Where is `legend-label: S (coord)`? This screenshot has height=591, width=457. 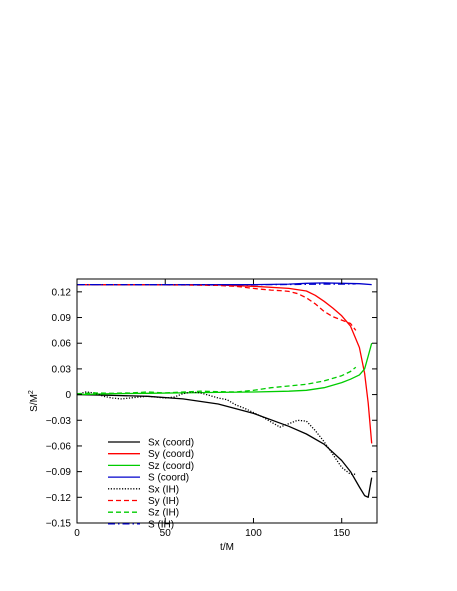
legend-label: S (coord) is located at coordinates (168, 478).